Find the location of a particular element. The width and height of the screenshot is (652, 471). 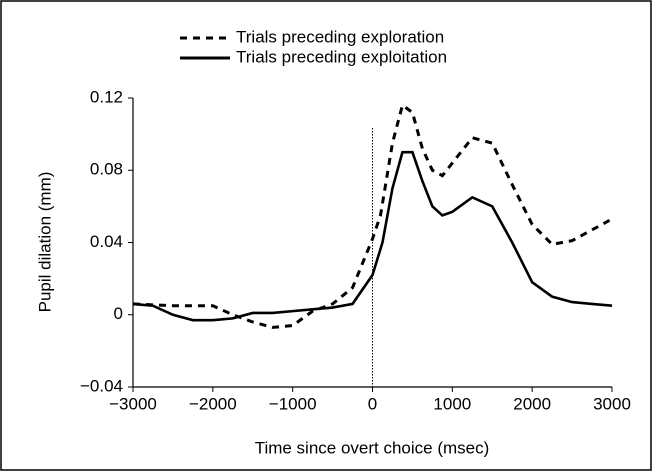

x-axis-label: Time since overt choice (msec) is located at coordinates (372, 447).